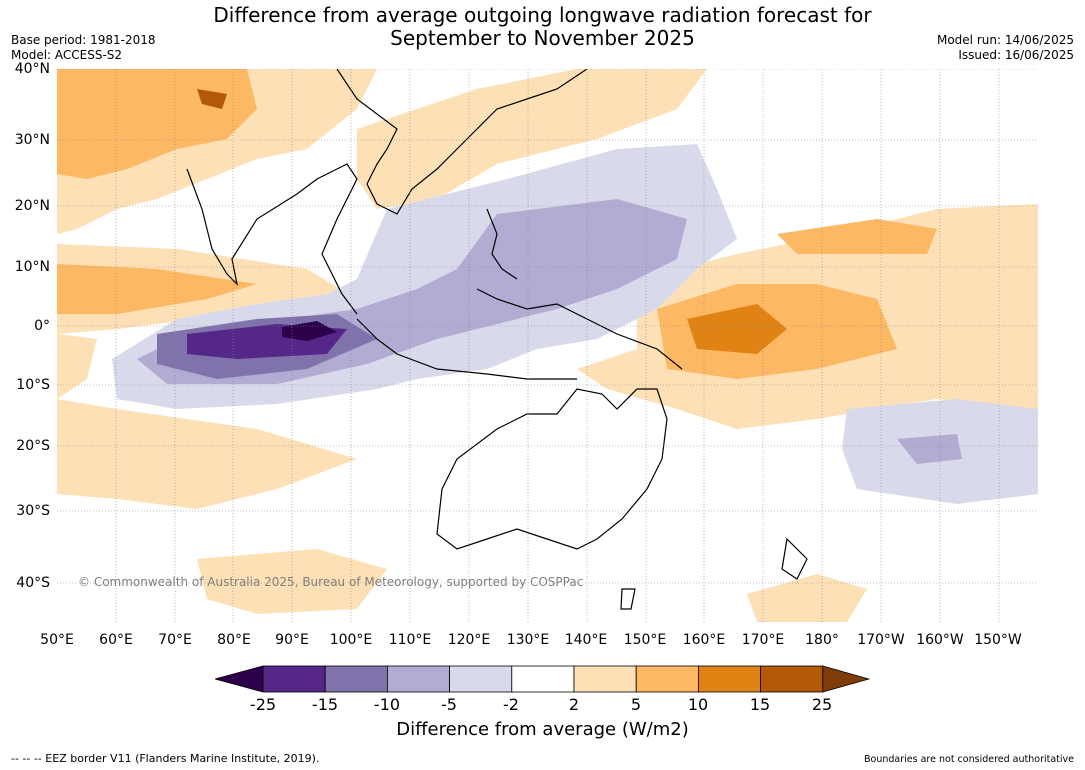 This screenshot has width=1085, height=770. I want to click on colorbar-extend-high, so click(846, 679).